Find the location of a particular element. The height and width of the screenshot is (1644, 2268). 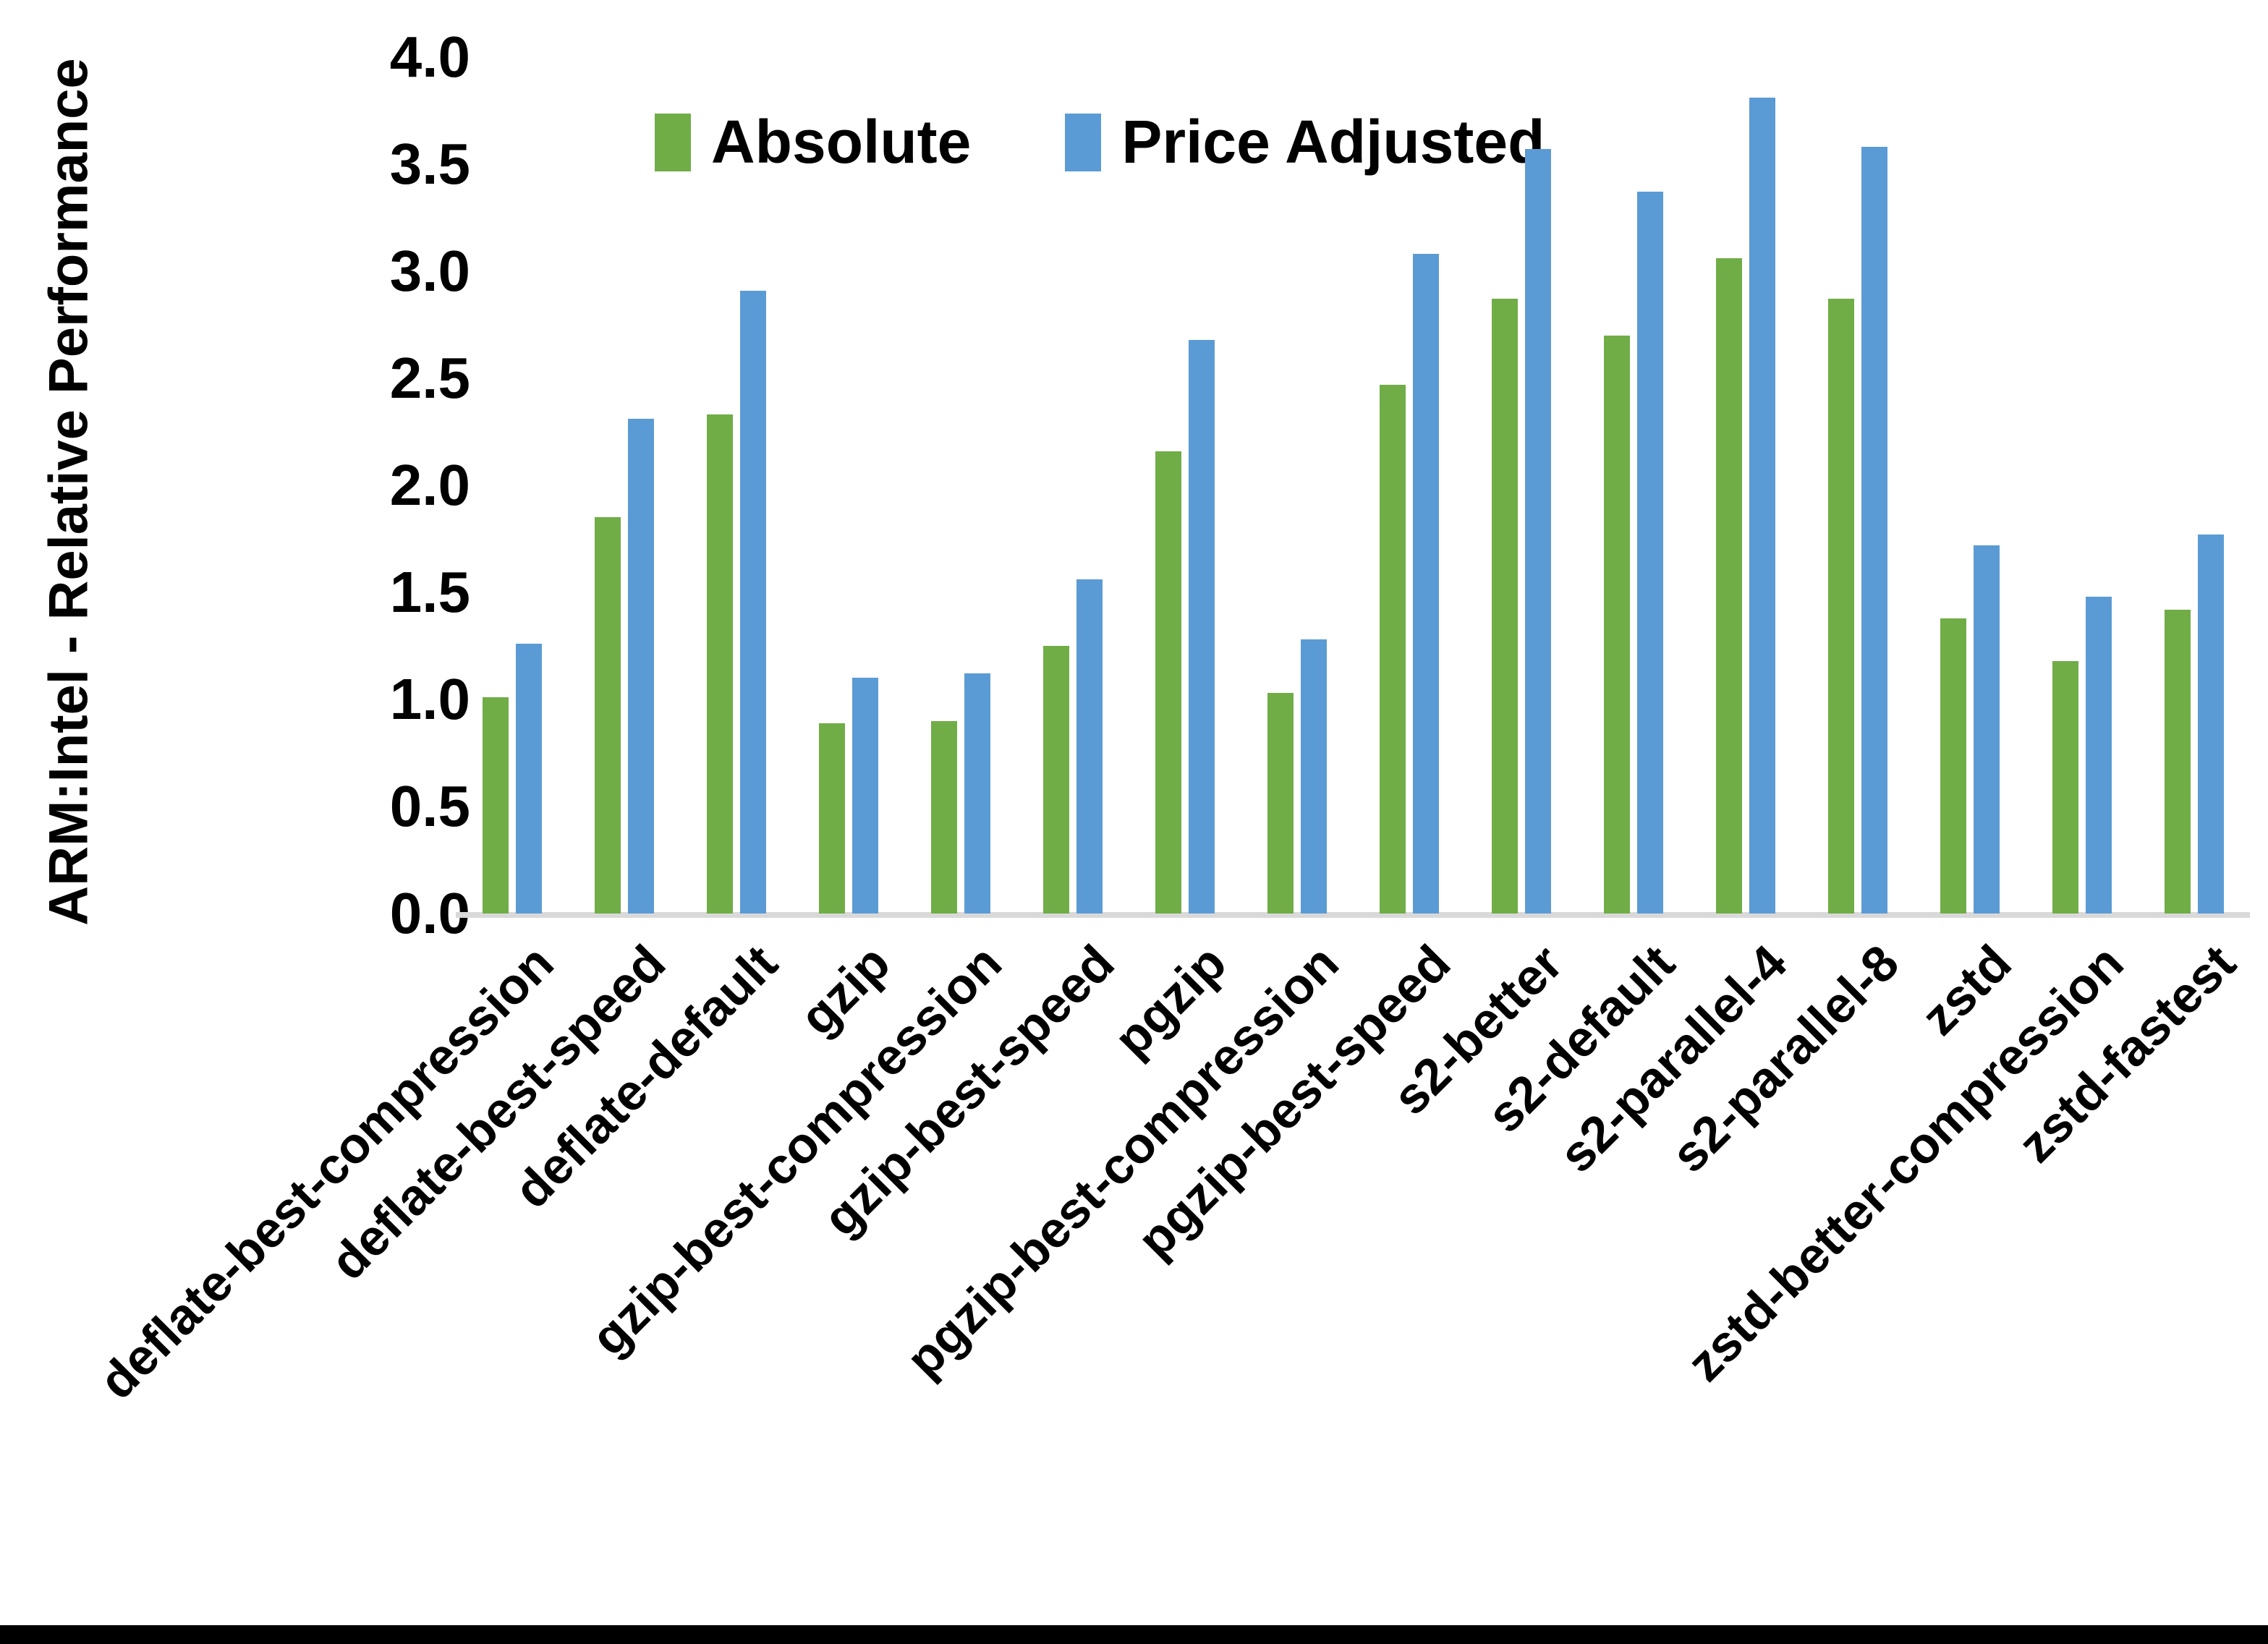

bar-price-adjusted-deflate-default is located at coordinates (753, 602).